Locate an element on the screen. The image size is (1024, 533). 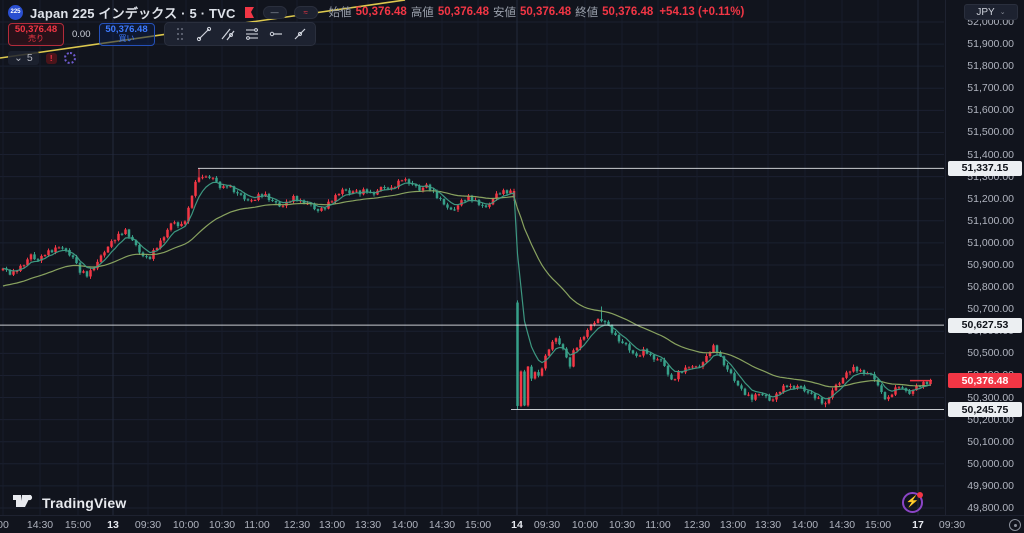
last-price-tag: 50,376.48 is located at coordinates (985, 381).